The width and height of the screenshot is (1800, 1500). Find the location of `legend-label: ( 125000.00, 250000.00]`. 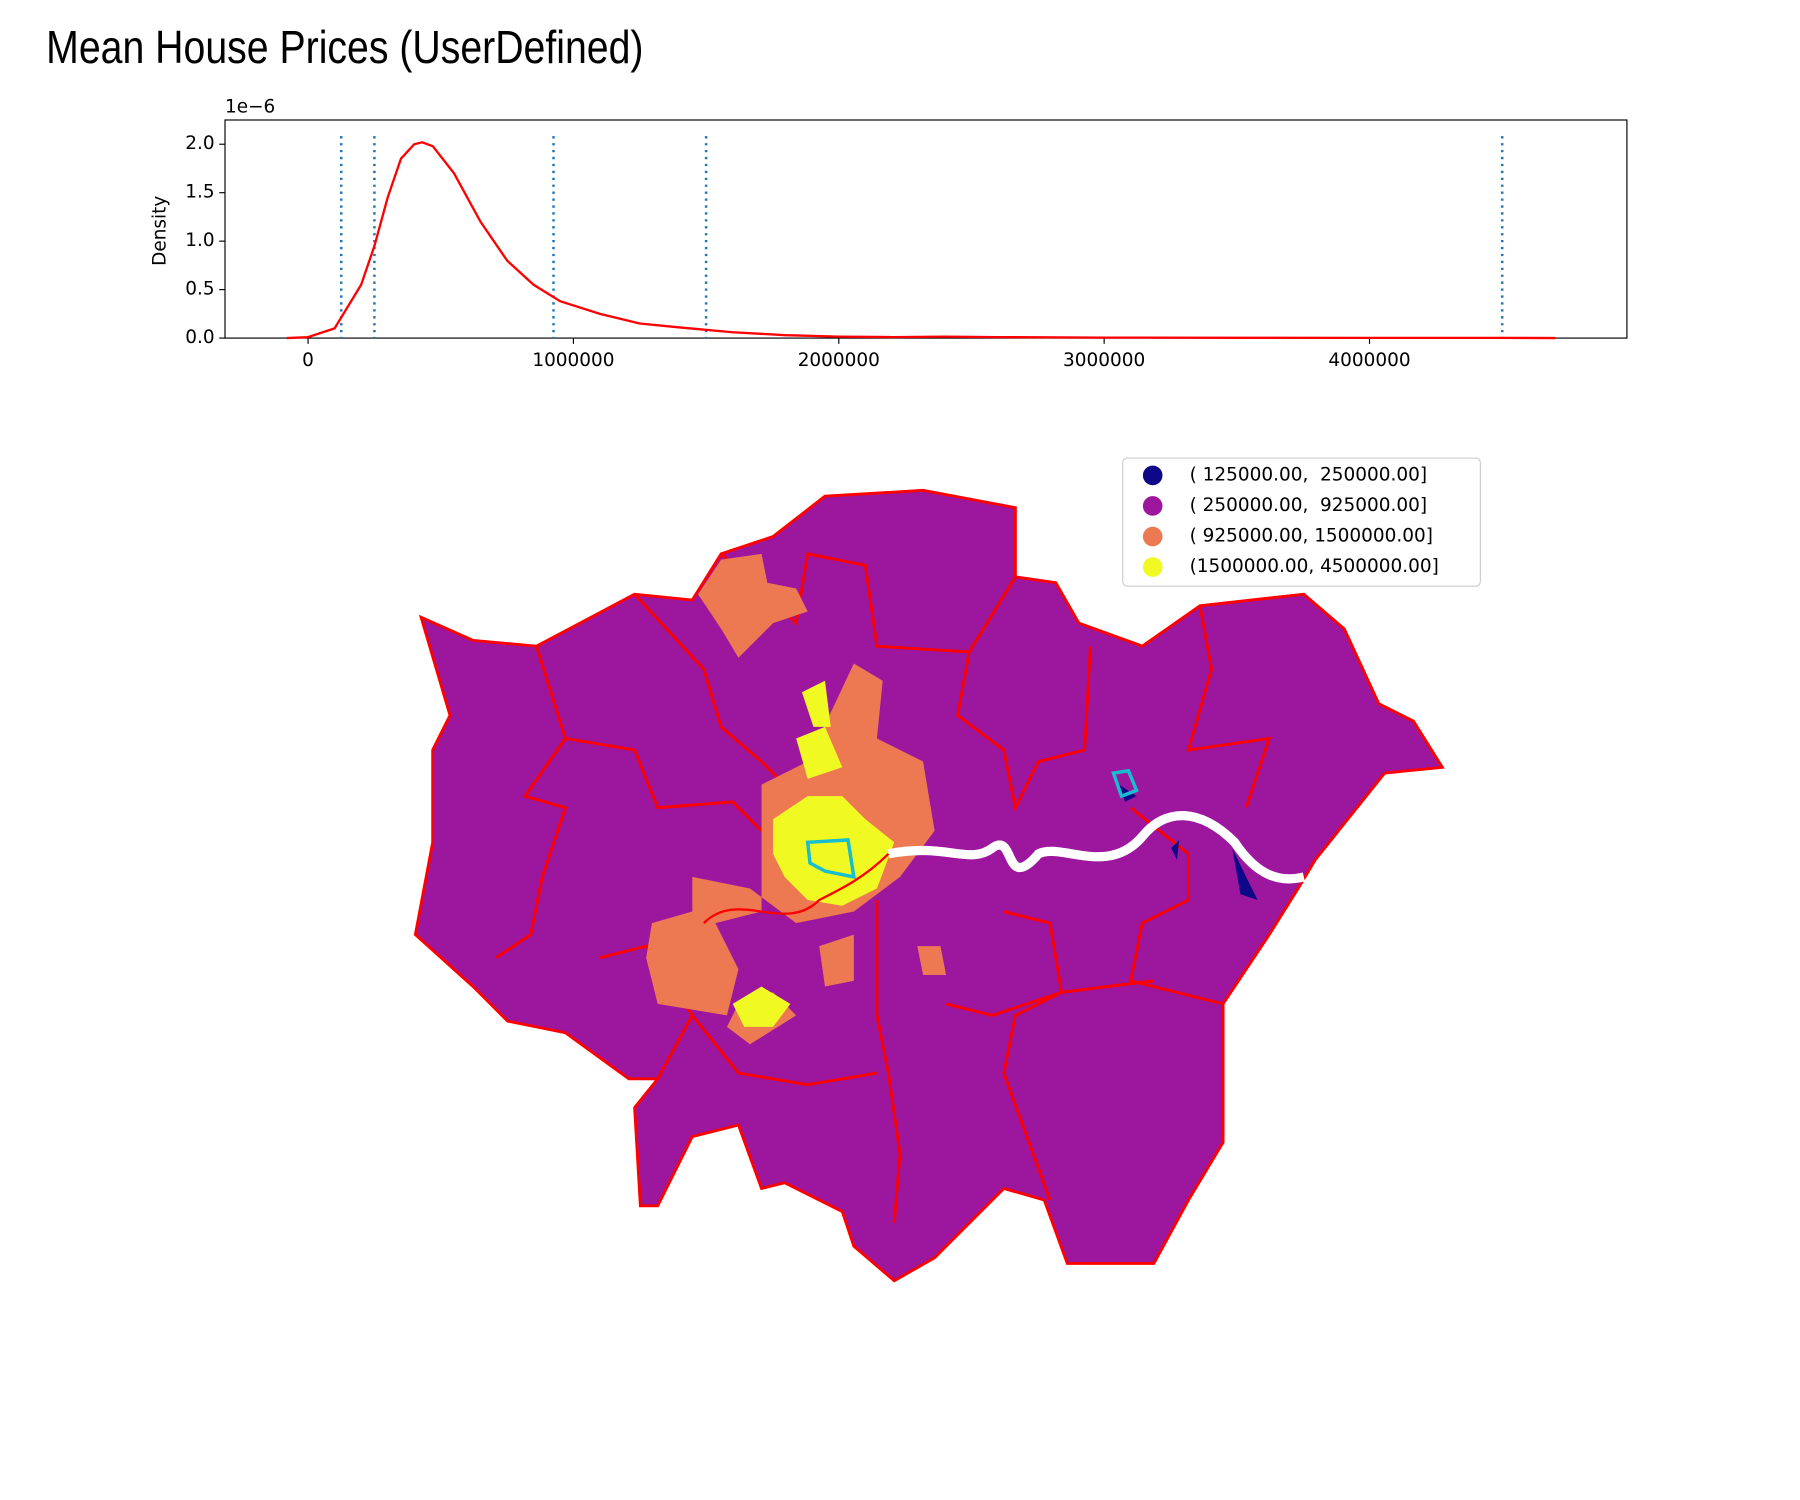

legend-label: ( 125000.00, 250000.00] is located at coordinates (1308, 474).